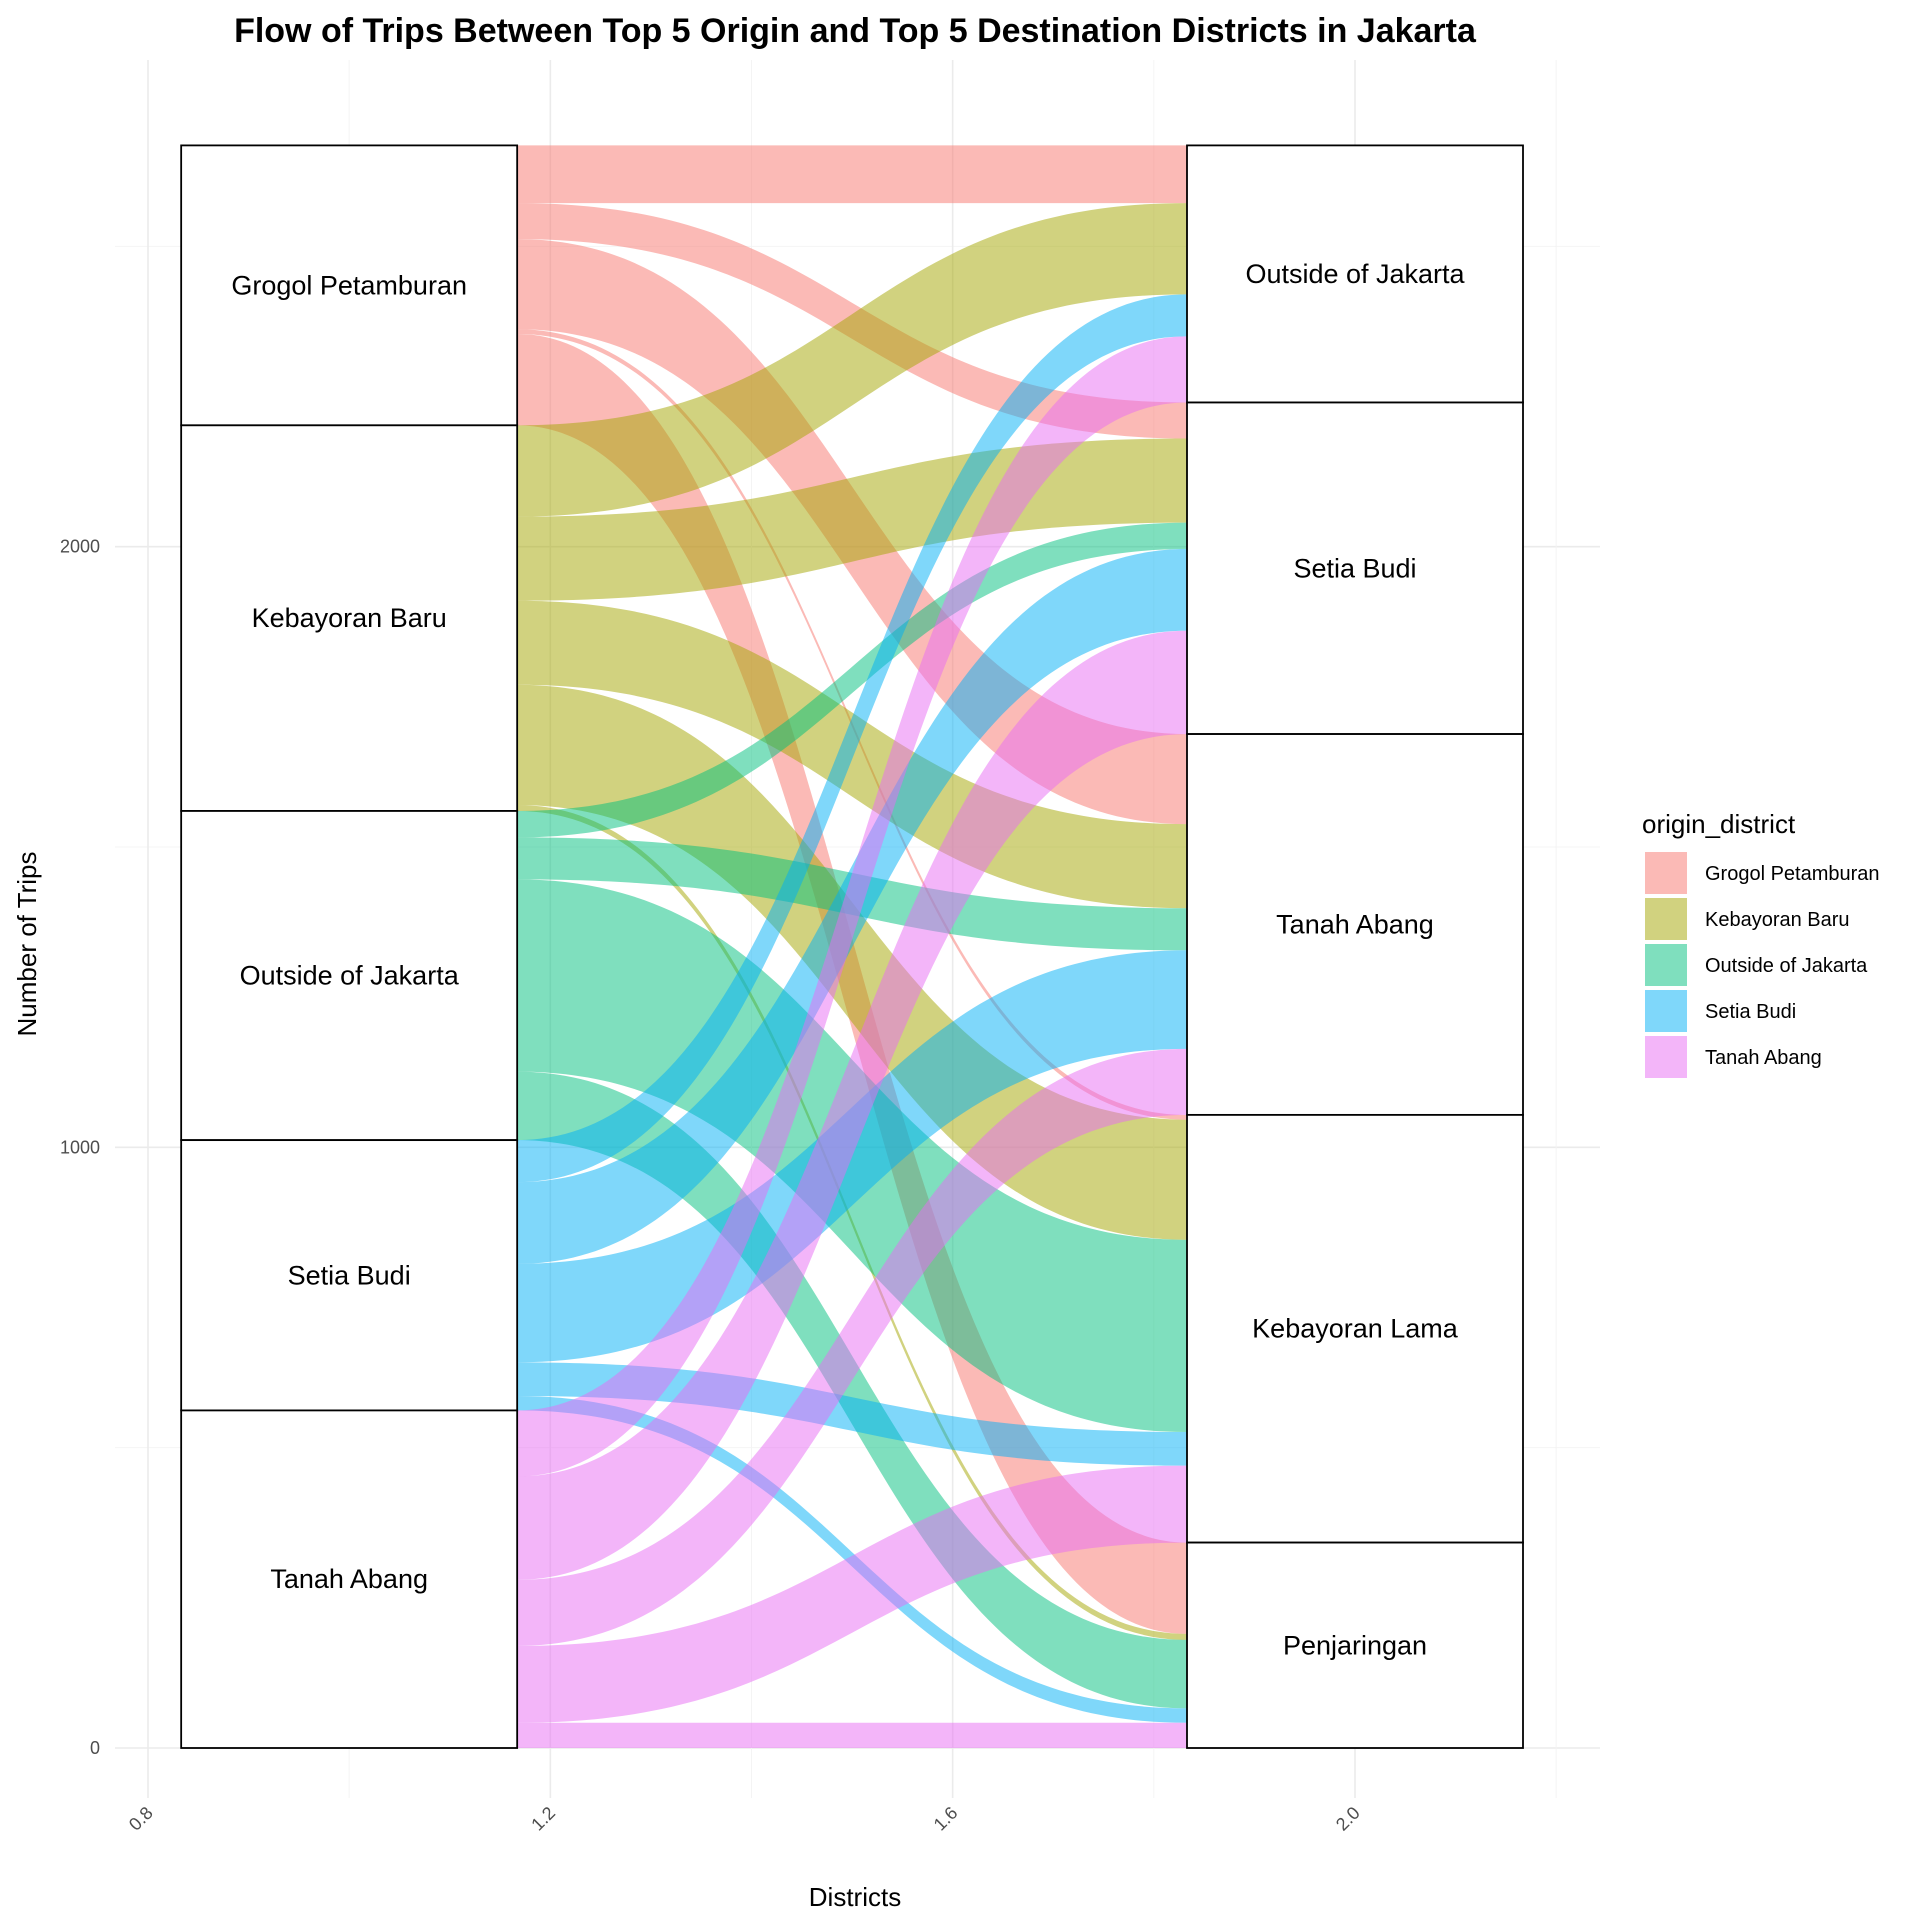 The width and height of the screenshot is (1920, 1920). Describe the element at coordinates (1666, 873) in the screenshot. I see `legend-swatch-grogol-petamburan` at that location.